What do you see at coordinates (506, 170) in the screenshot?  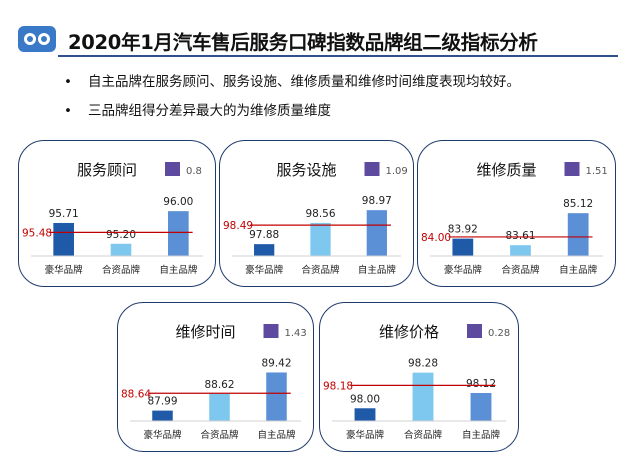 I see `chart-title: 维修质量` at bounding box center [506, 170].